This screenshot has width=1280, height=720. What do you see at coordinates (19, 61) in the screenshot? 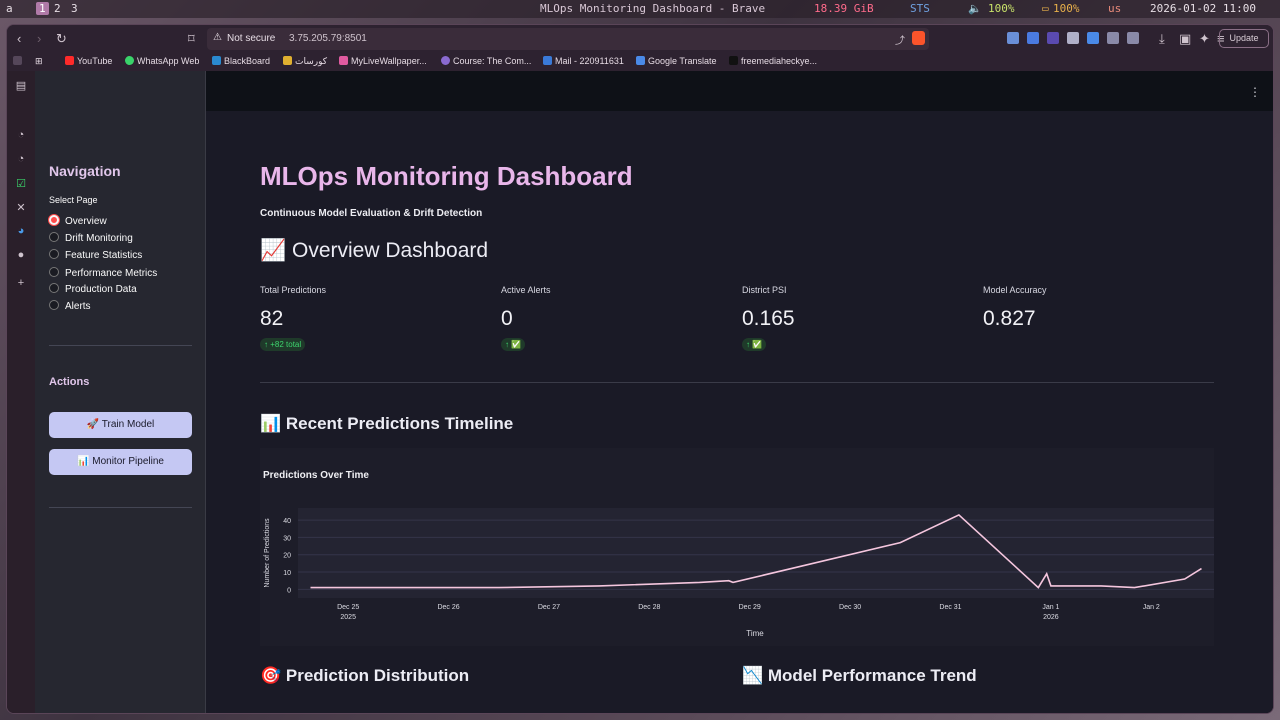
I see `tab-search-icon` at bounding box center [19, 61].